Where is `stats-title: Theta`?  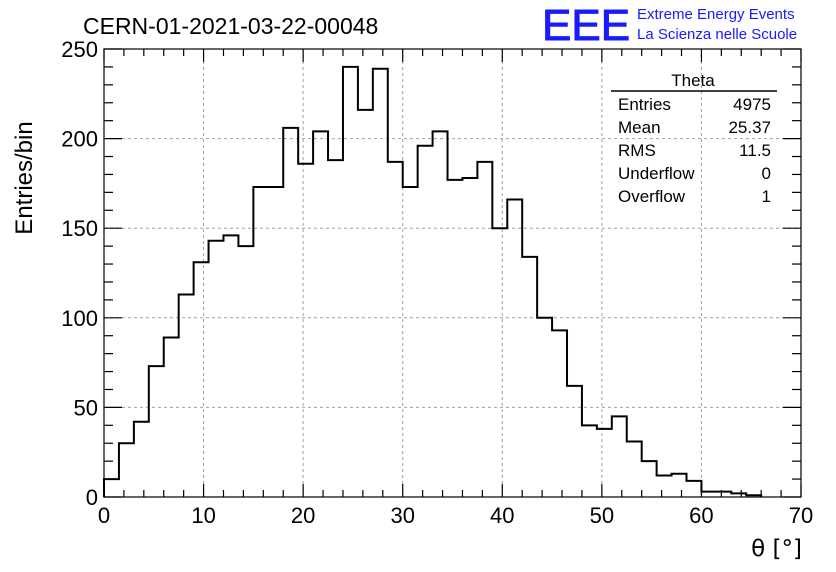 stats-title: Theta is located at coordinates (693, 80).